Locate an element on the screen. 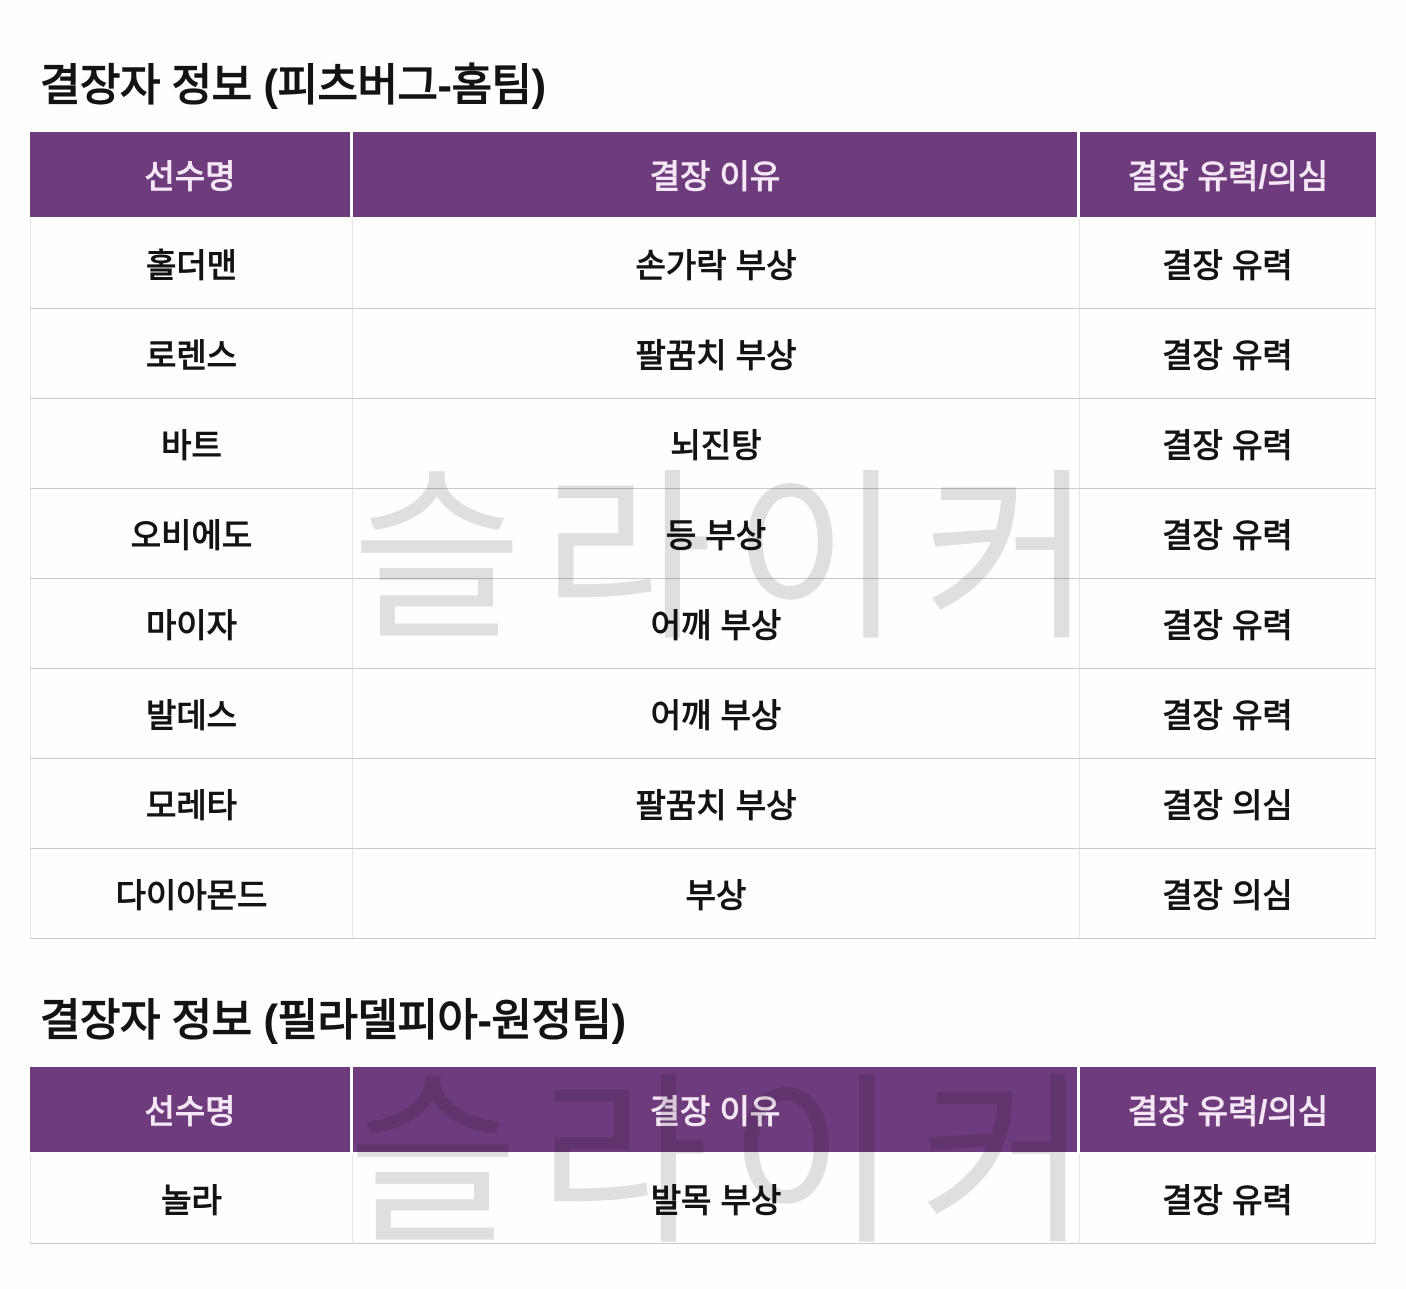 This screenshot has height=1289, width=1406. table-row: 다이아몬드 부상 결장 의심 is located at coordinates (703, 893).